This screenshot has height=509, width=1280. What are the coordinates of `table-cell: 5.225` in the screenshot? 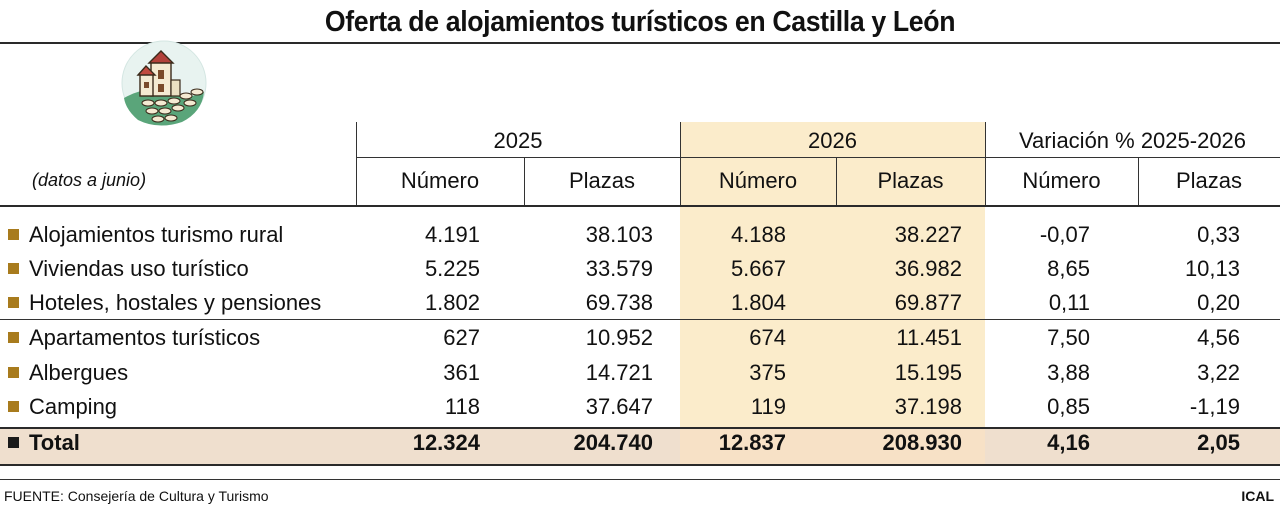 It's located at (452, 268).